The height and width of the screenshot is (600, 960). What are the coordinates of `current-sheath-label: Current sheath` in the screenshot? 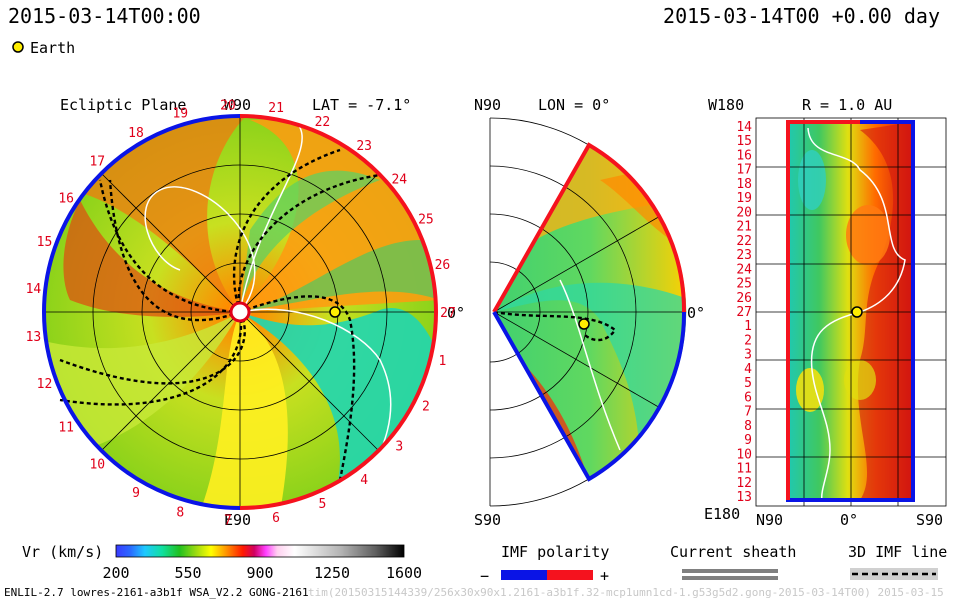 It's located at (733, 552).